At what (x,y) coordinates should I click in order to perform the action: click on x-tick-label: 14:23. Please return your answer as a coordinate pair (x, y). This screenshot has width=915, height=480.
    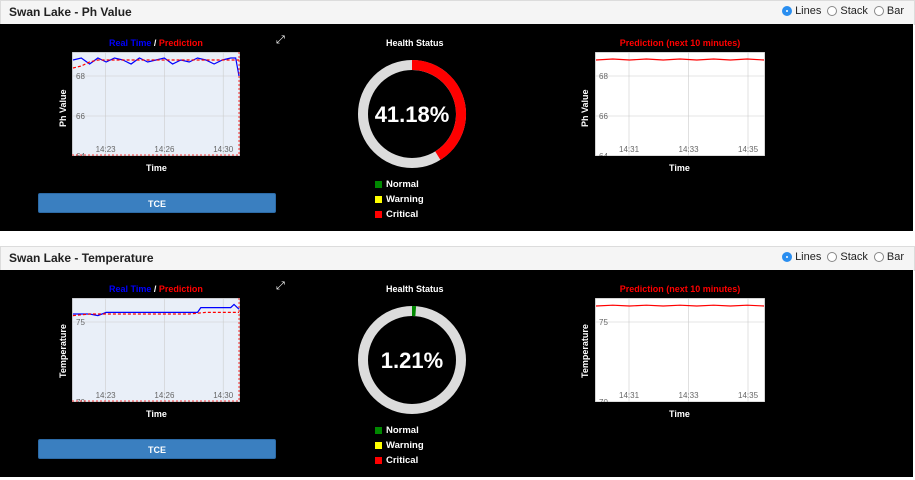
    Looking at the image, I should click on (106, 395).